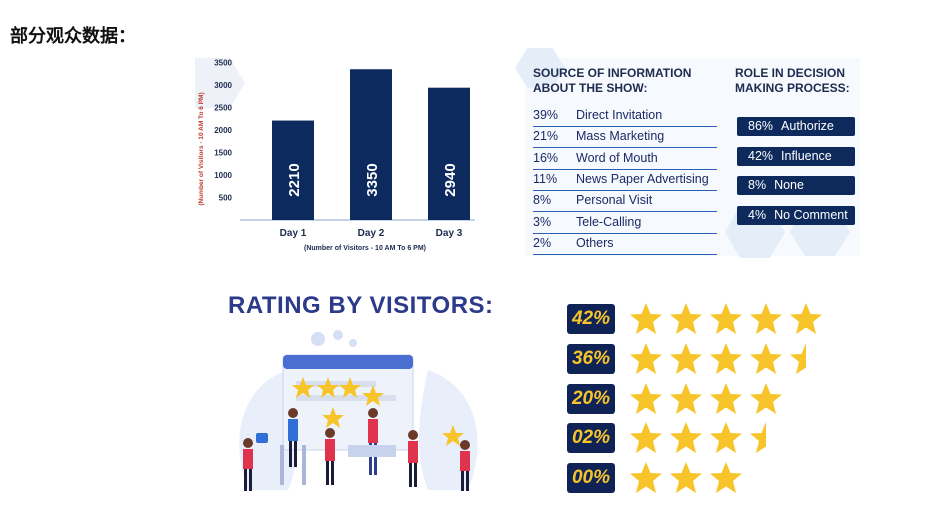 This screenshot has height=528, width=937. Describe the element at coordinates (365, 248) in the screenshot. I see `x-axis-label: (Number of Visitors - 10 AM To 6 PM)` at that location.